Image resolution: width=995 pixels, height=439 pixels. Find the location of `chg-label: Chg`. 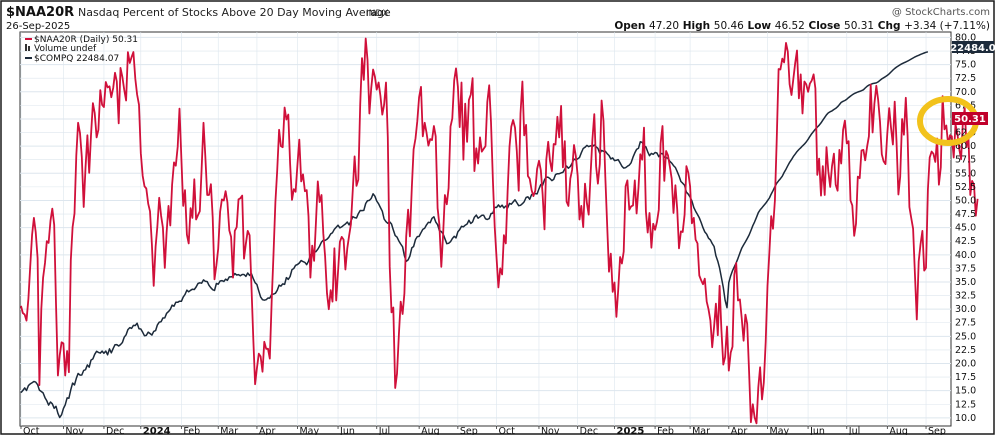

chg-label: Chg is located at coordinates (889, 26).